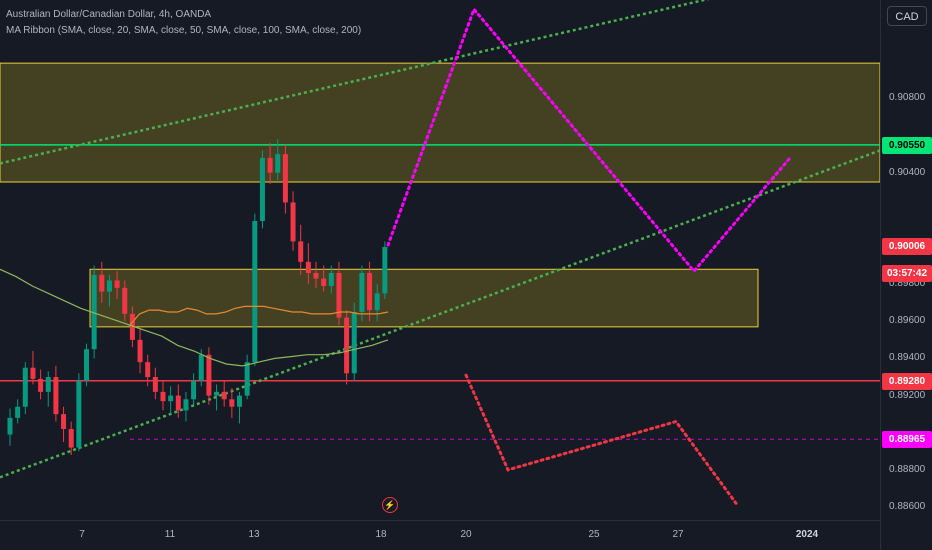 The height and width of the screenshot is (550, 932). What do you see at coordinates (381, 534) in the screenshot?
I see `time-tick-label: 18` at bounding box center [381, 534].